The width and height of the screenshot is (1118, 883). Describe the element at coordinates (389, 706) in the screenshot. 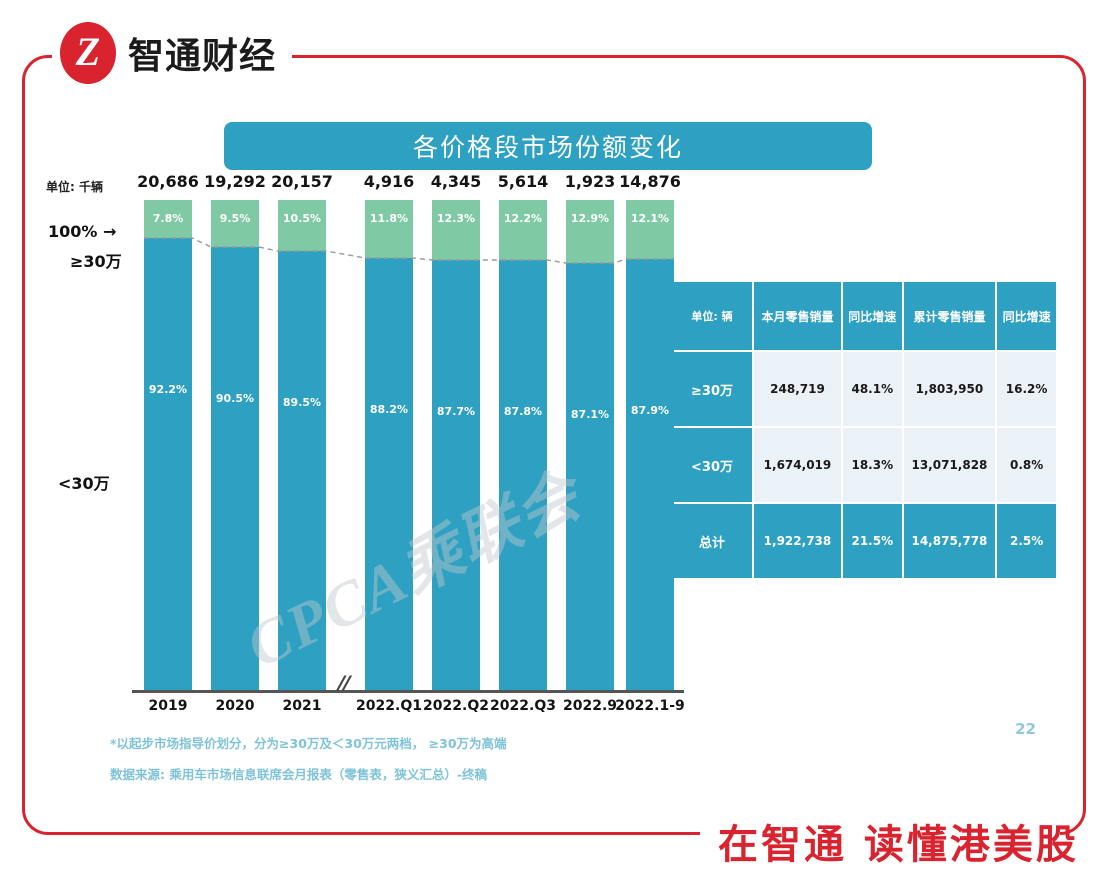

I see `x-axis-tick-label: 2022.Q1` at that location.